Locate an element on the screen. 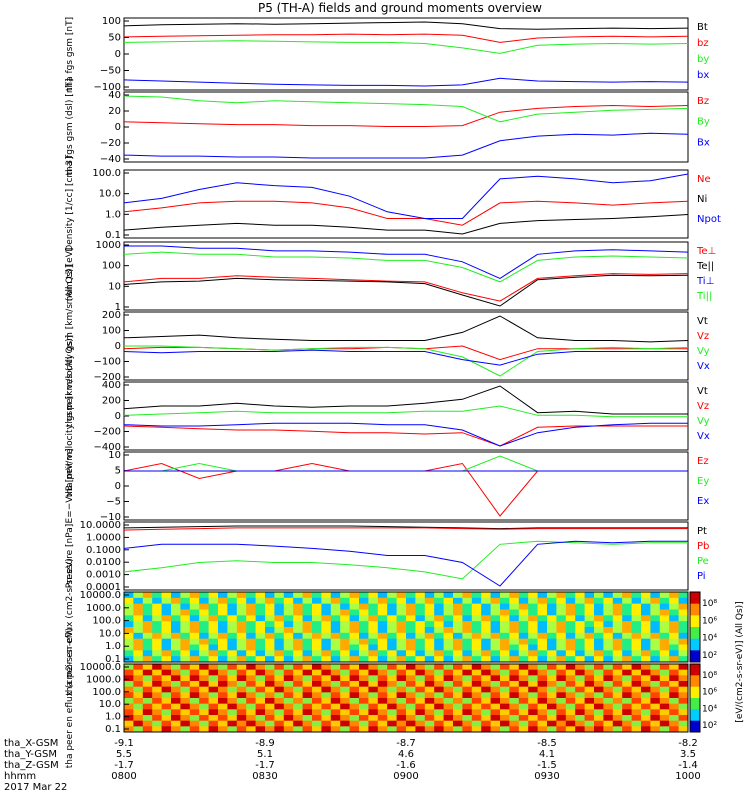 This screenshot has height=800, width=750. footer-value: -1.4 is located at coordinates (688, 765).